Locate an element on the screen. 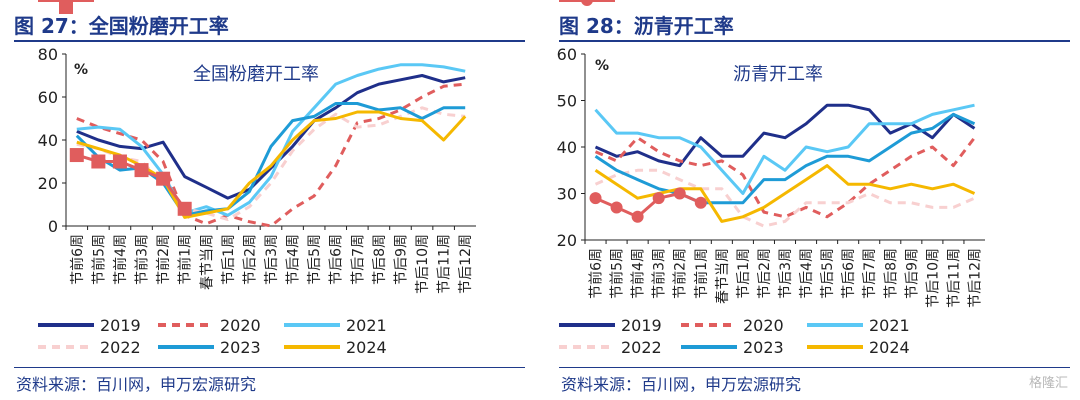 Image resolution: width=1080 pixels, height=400 pixels. right-legend-2021-label: 2021 is located at coordinates (889, 325).